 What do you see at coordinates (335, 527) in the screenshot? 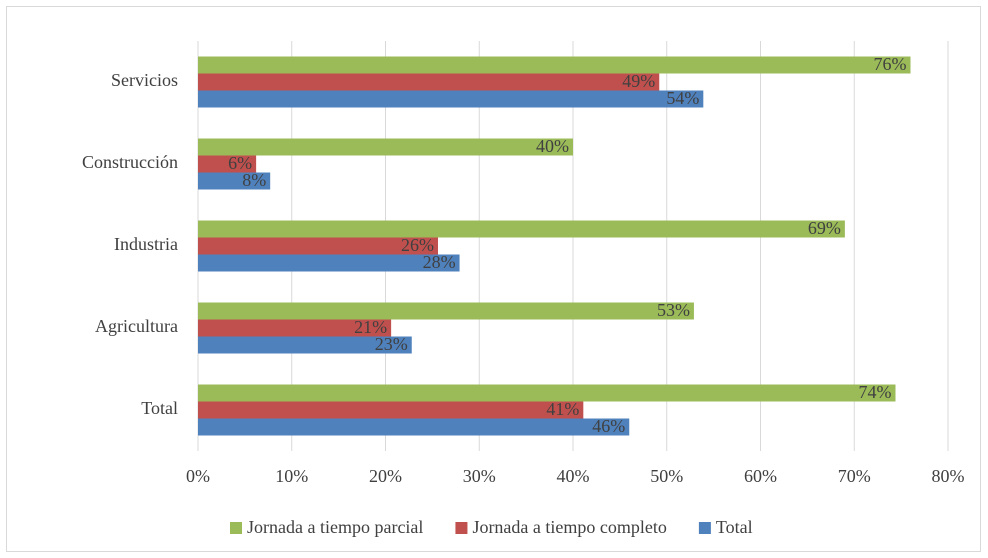
I see `legend-label: Jornada a tiempo parcial` at bounding box center [335, 527].